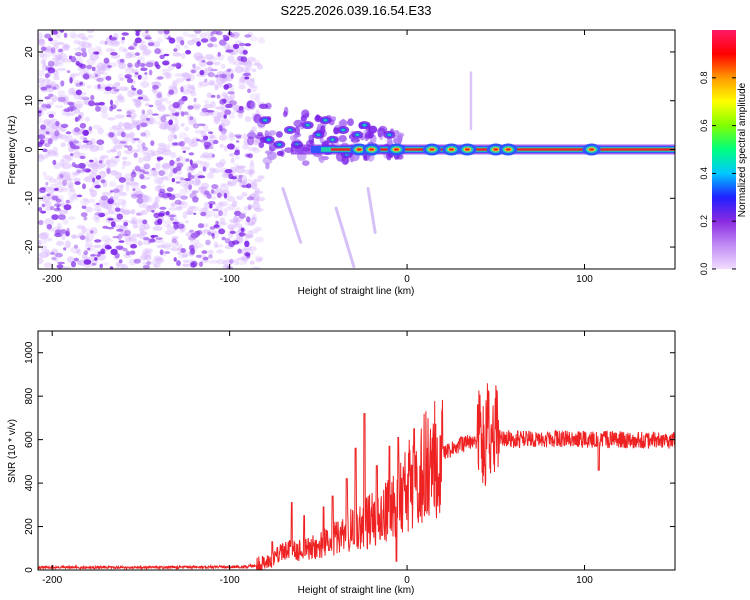  I want to click on spectrogram-x-tick-label: 0, so click(407, 279).